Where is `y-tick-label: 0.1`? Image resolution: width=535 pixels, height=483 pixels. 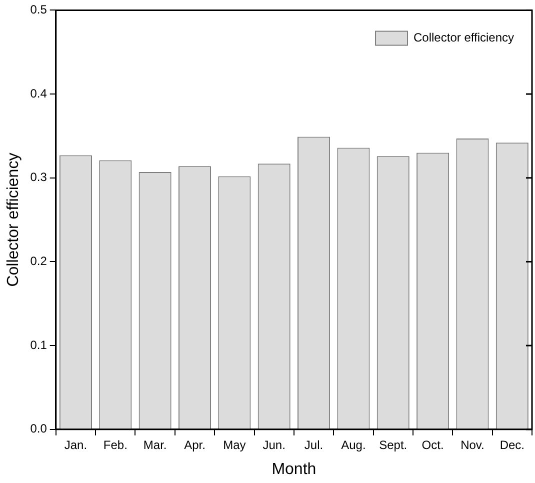
y-tick-label: 0.1 is located at coordinates (39, 345).